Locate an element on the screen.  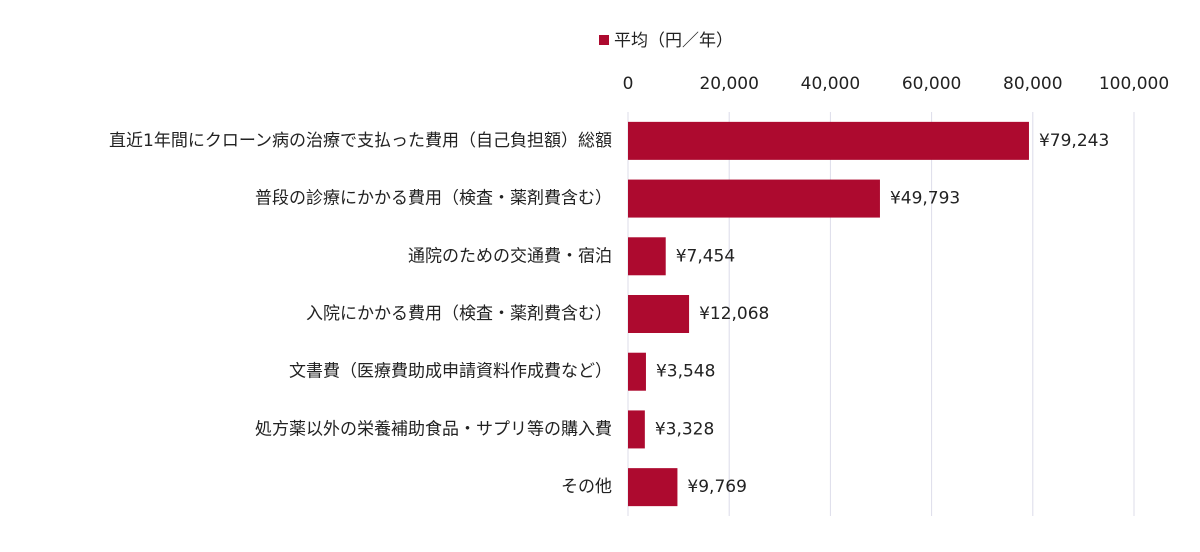
y-tick-label: その他 is located at coordinates (586, 487).